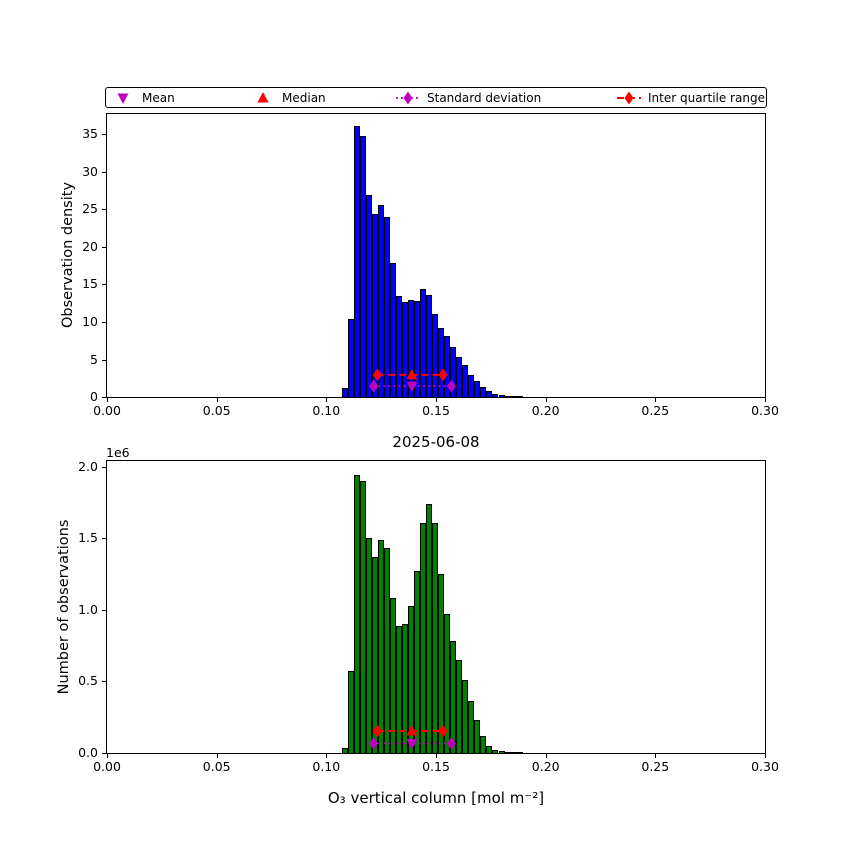  What do you see at coordinates (107, 766) in the screenshot?
I see `x-tick-label: 0.00` at bounding box center [107, 766].